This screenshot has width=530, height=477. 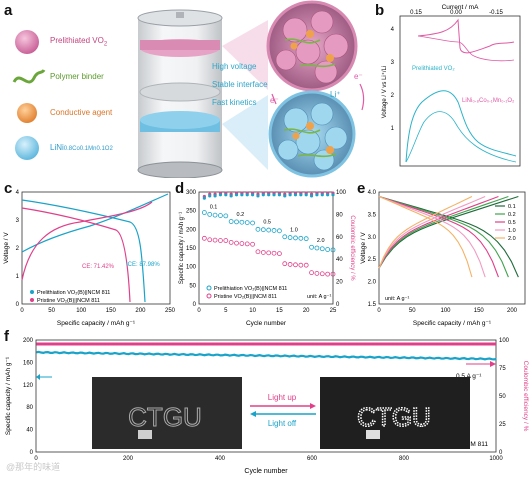 I want to click on panel-c-xtick-5: 250, so click(x=170, y=311).